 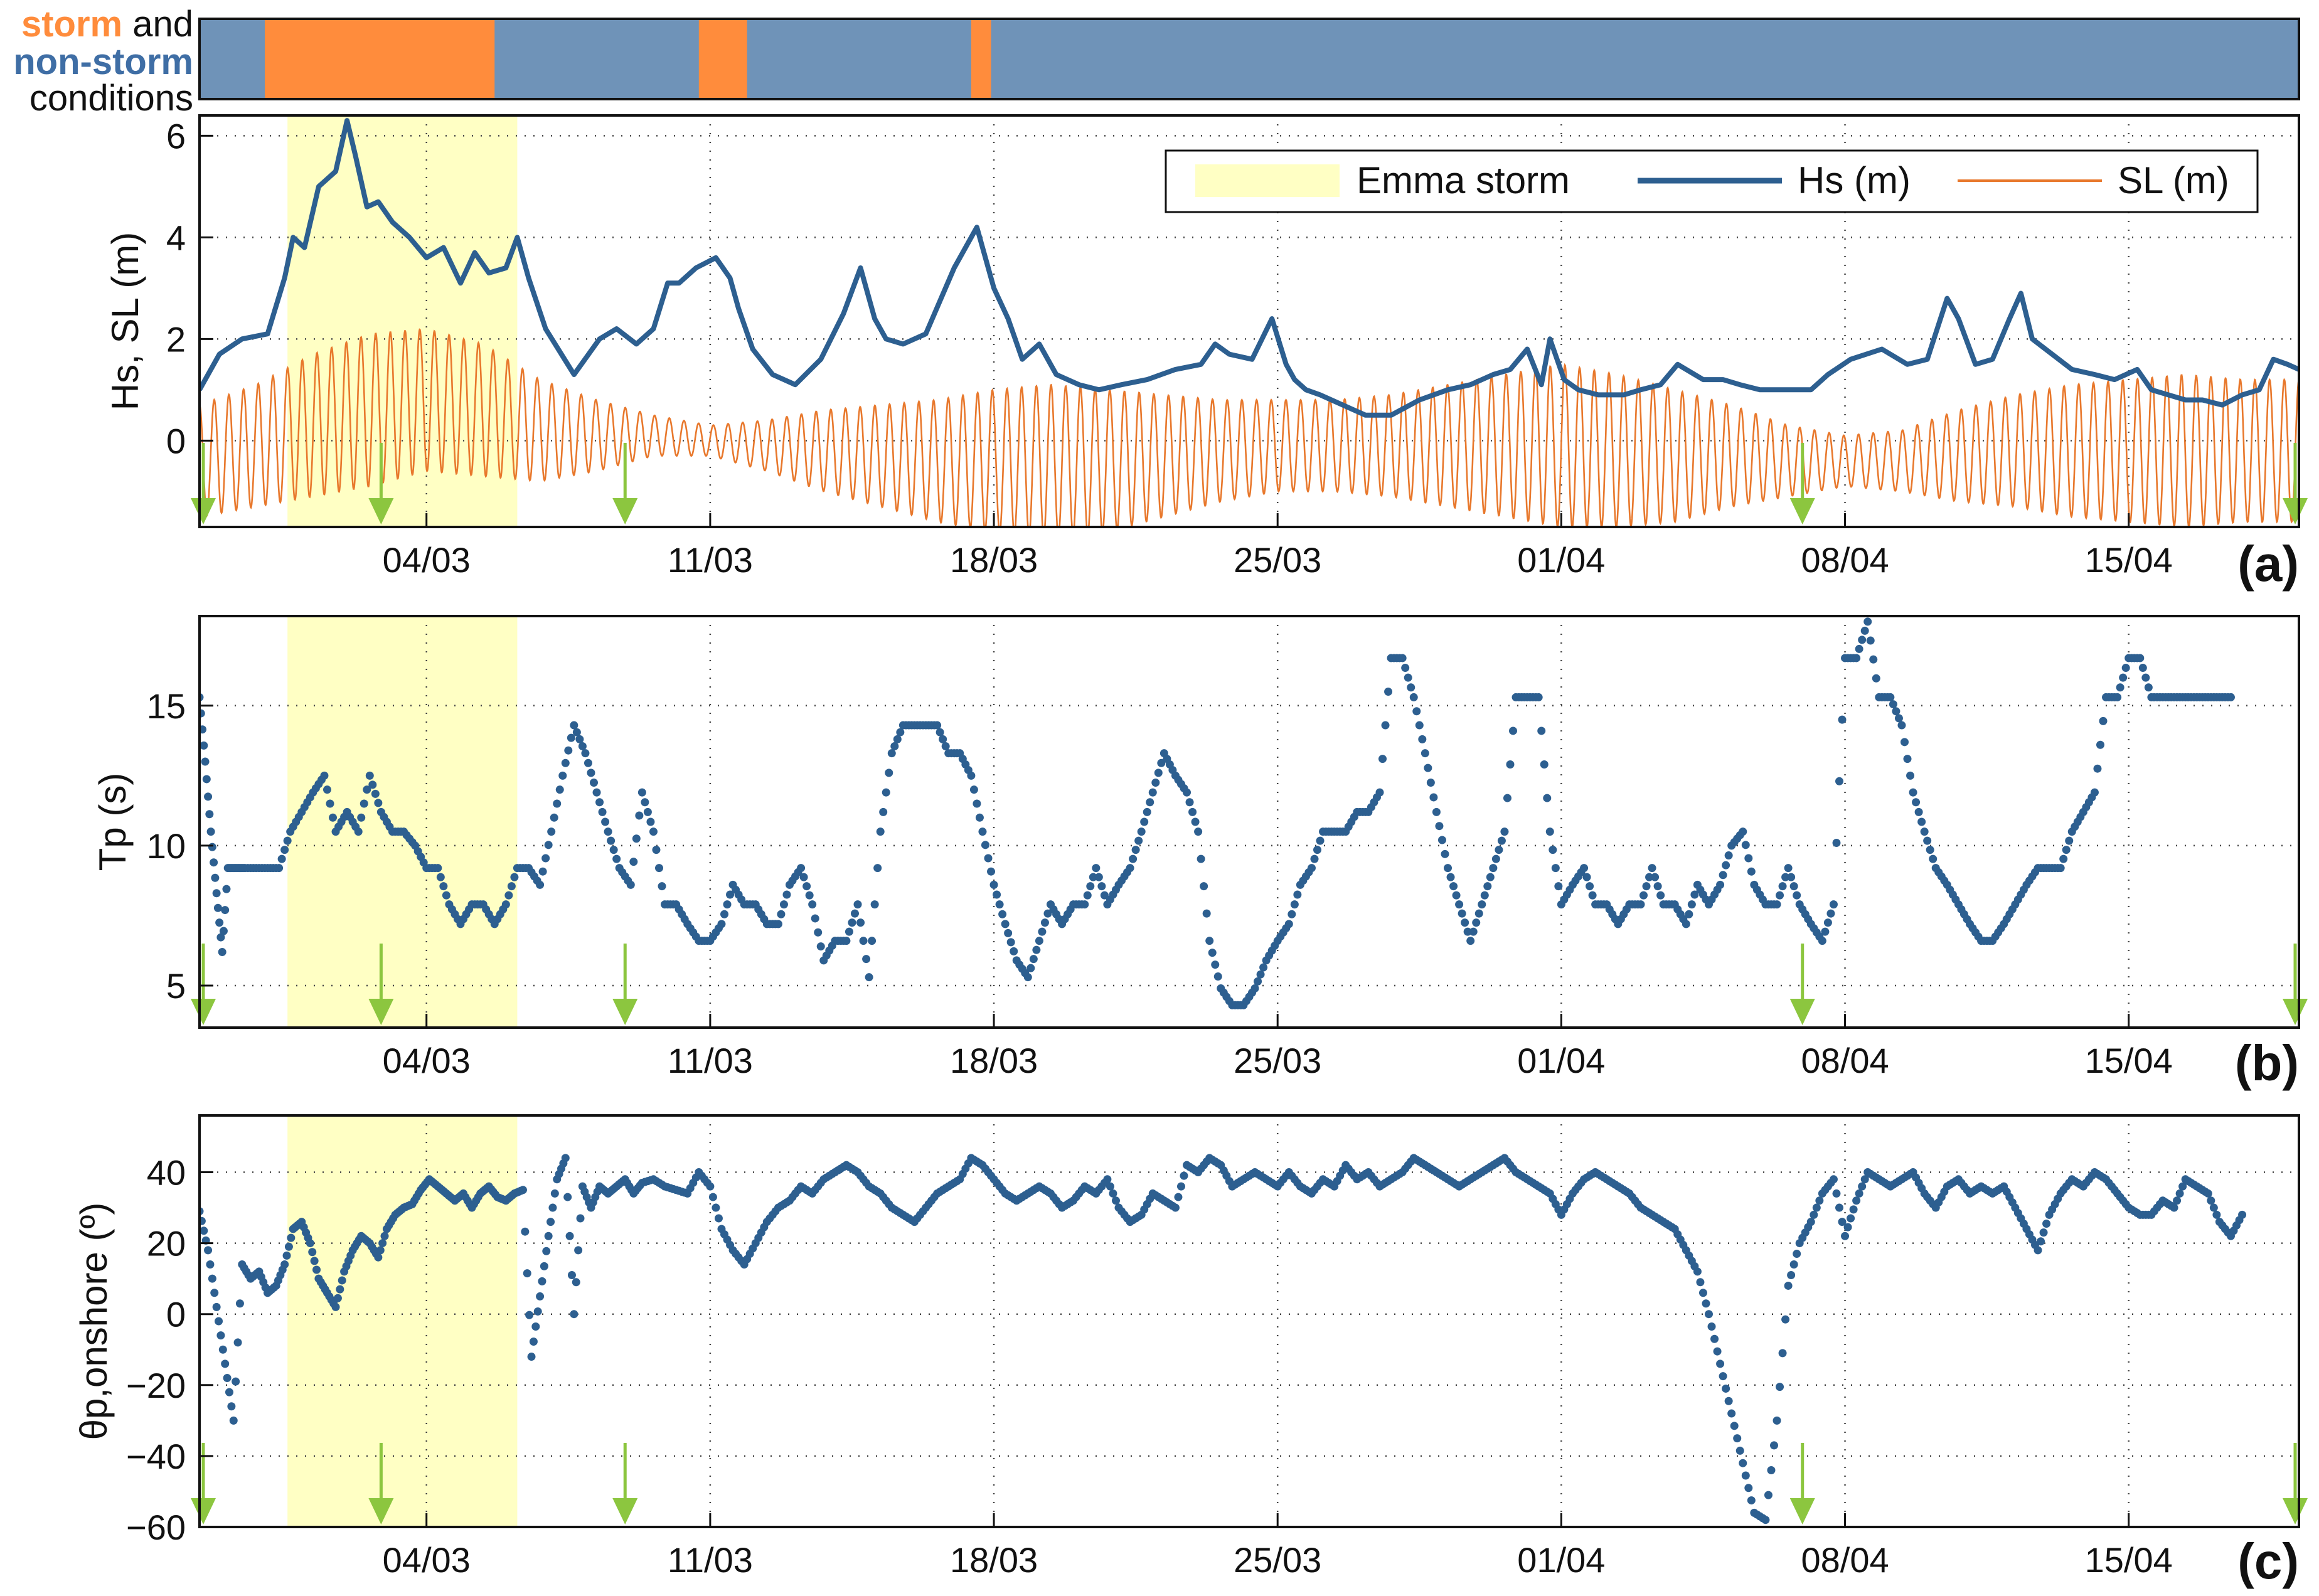 What do you see at coordinates (103, 61) in the screenshot?
I see `nonstorm-word: non-storm` at bounding box center [103, 61].